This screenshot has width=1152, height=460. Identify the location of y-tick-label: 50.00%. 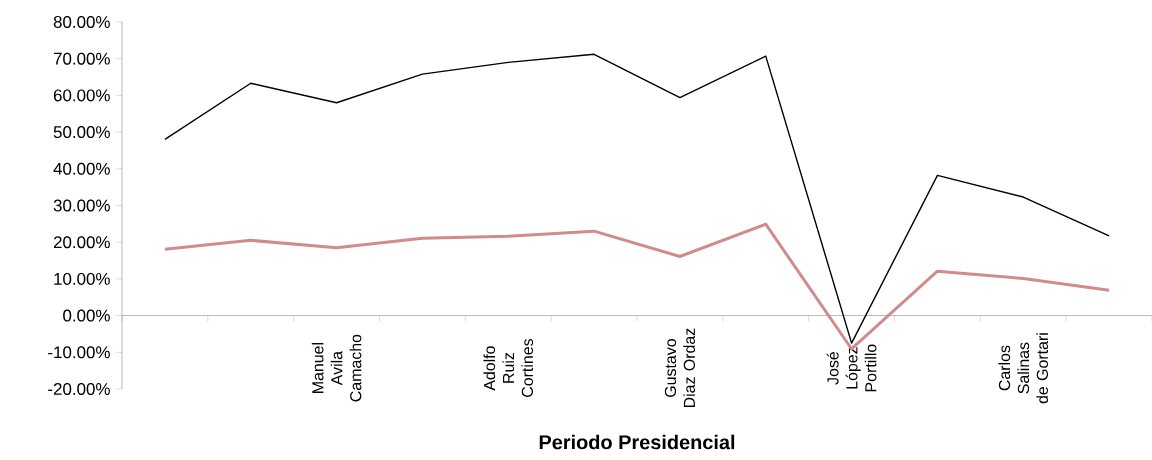
(81, 132).